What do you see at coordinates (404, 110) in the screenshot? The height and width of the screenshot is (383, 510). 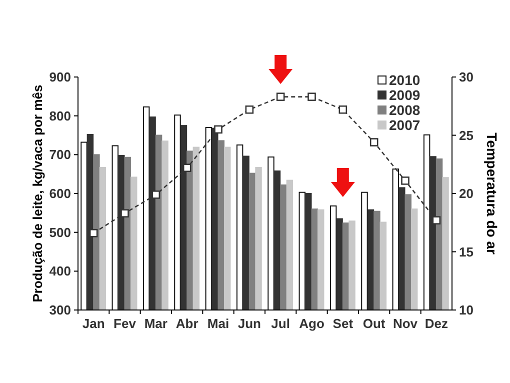 I see `legend-label: 2008` at bounding box center [404, 110].